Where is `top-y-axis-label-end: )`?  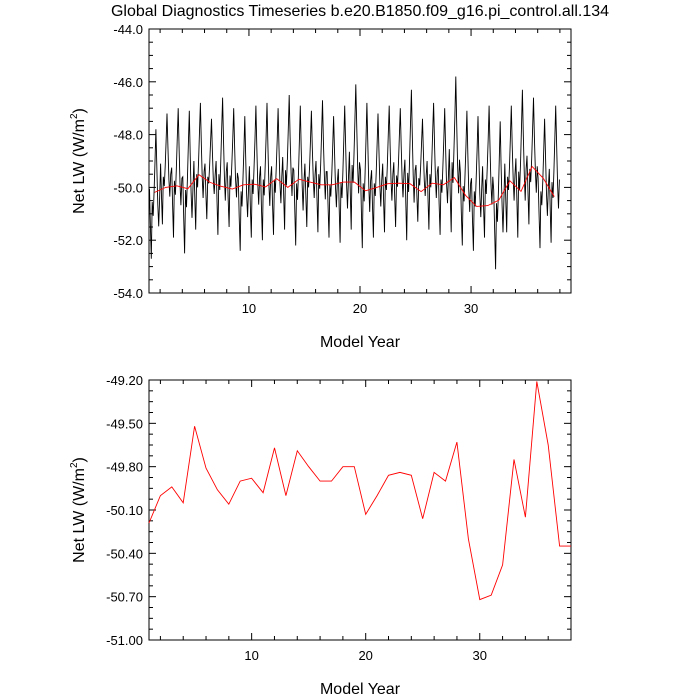
top-y-axis-label-end: ) is located at coordinates (79, 110).